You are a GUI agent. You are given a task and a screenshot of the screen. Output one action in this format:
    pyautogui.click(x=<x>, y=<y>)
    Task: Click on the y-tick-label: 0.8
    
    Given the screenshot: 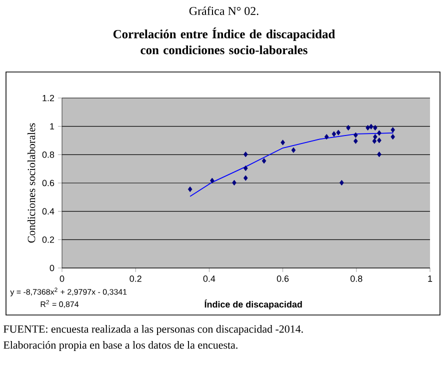 What is the action you would take?
    pyautogui.click(x=48, y=154)
    